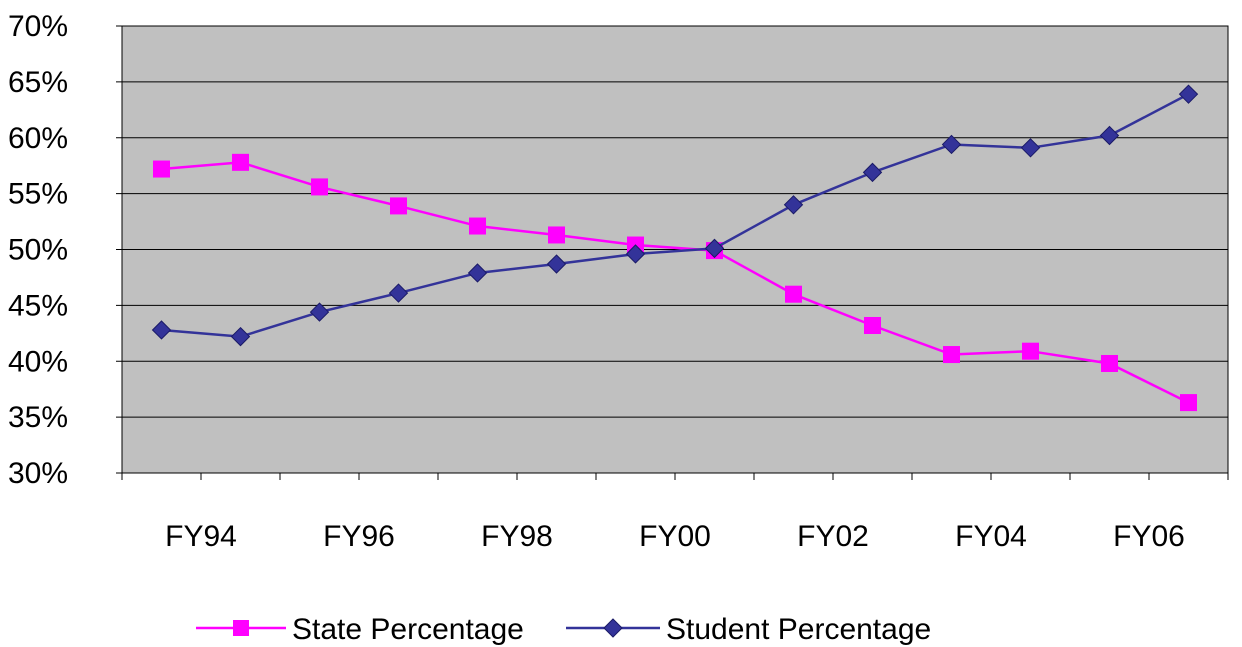  What do you see at coordinates (991, 536) in the screenshot?
I see `x-tick-label: FY04` at bounding box center [991, 536].